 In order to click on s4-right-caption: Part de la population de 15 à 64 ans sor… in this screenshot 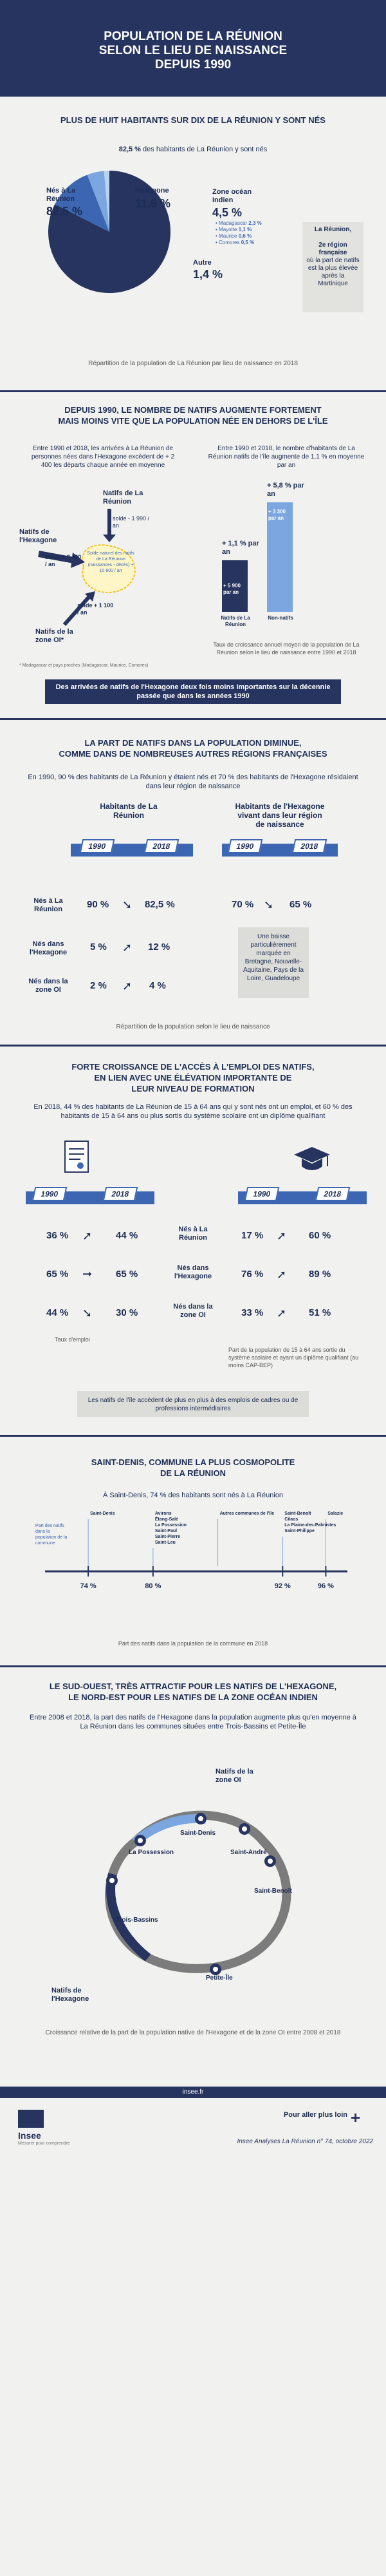, I will do `click(293, 1357)`.